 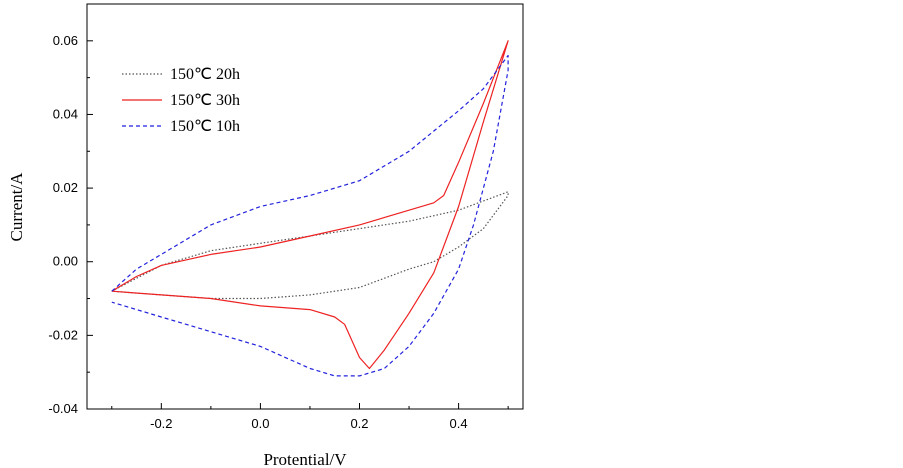 I want to click on x-tick-label: 0.4, so click(x=459, y=423).